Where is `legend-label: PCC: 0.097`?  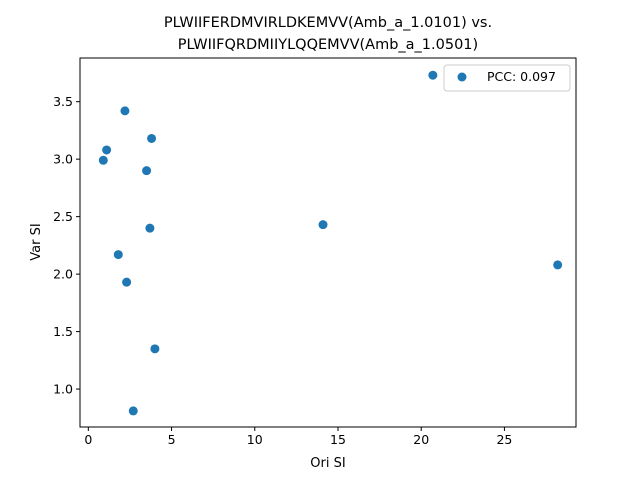
legend-label: PCC: 0.097 is located at coordinates (521, 76).